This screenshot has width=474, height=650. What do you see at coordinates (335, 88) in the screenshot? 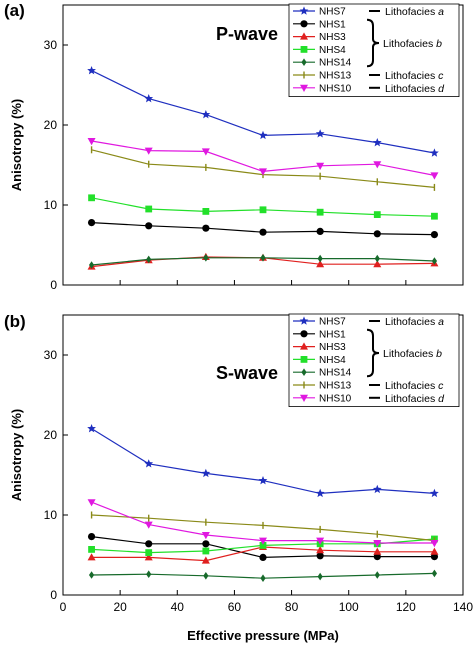
I see `legend-label: NHS10` at bounding box center [335, 88].